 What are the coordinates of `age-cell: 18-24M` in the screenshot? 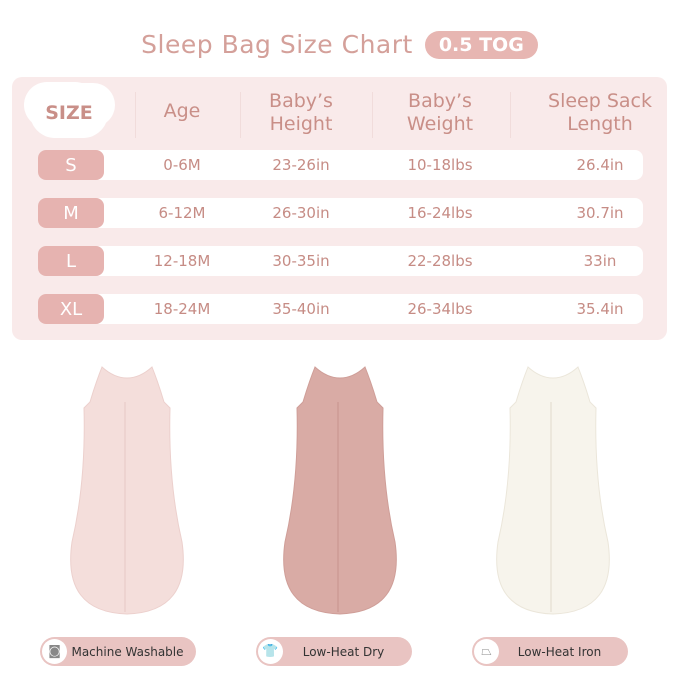 It's located at (182, 309).